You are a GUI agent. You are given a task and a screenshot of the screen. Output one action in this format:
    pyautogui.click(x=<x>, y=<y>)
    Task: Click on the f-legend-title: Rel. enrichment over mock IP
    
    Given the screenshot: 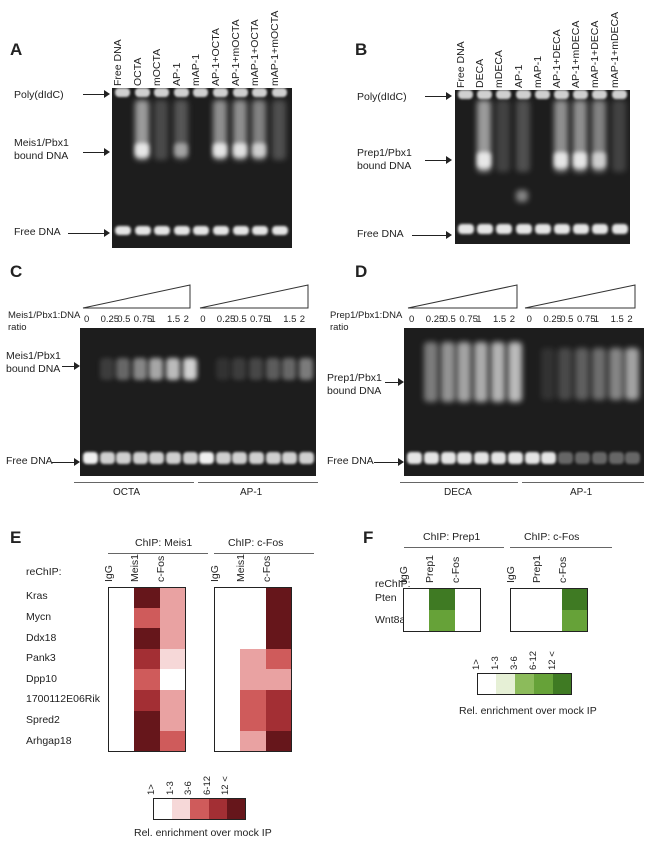 What is the action you would take?
    pyautogui.click(x=528, y=711)
    